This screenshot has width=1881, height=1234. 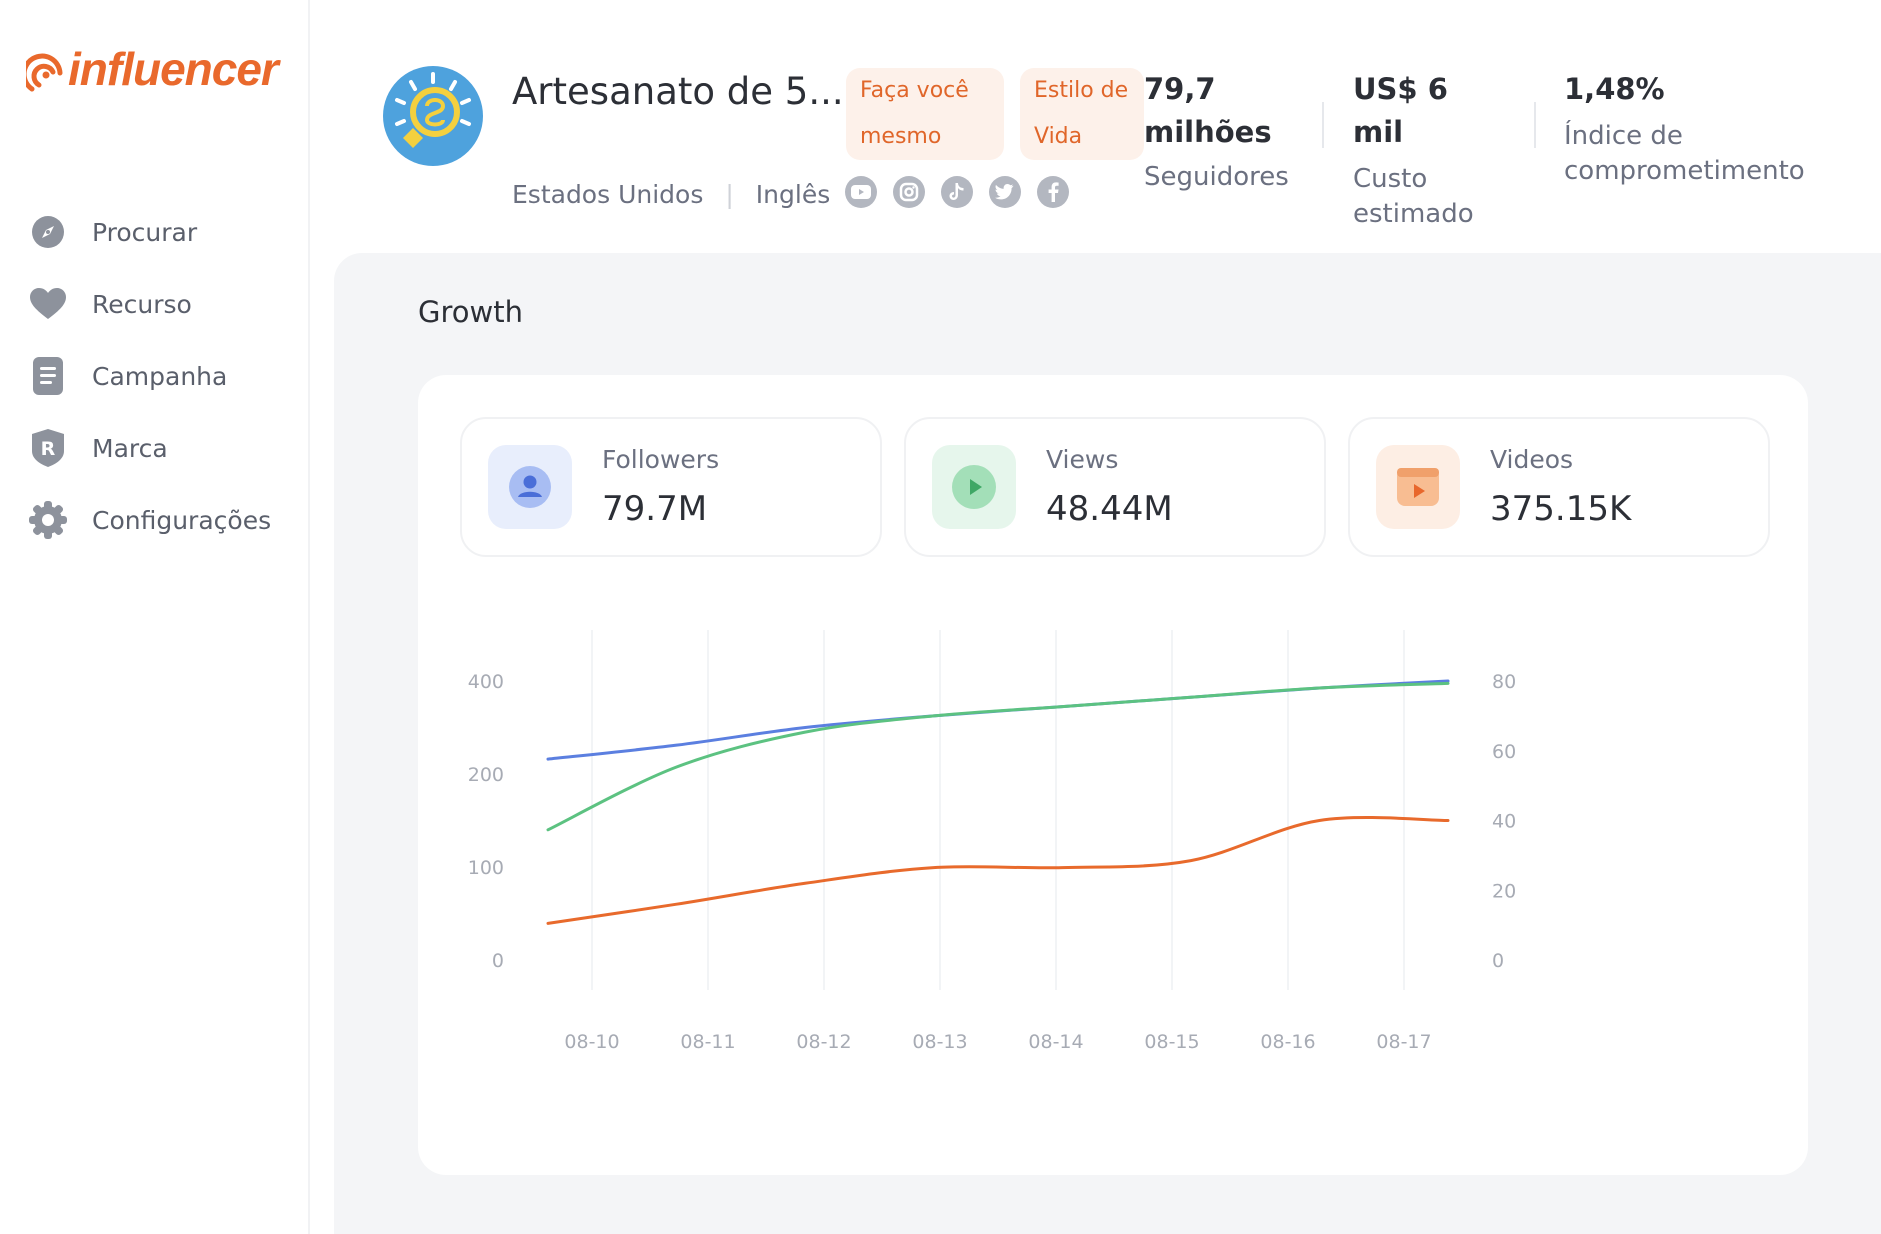 I want to click on category-tag: Faça você mesmo, so click(x=925, y=114).